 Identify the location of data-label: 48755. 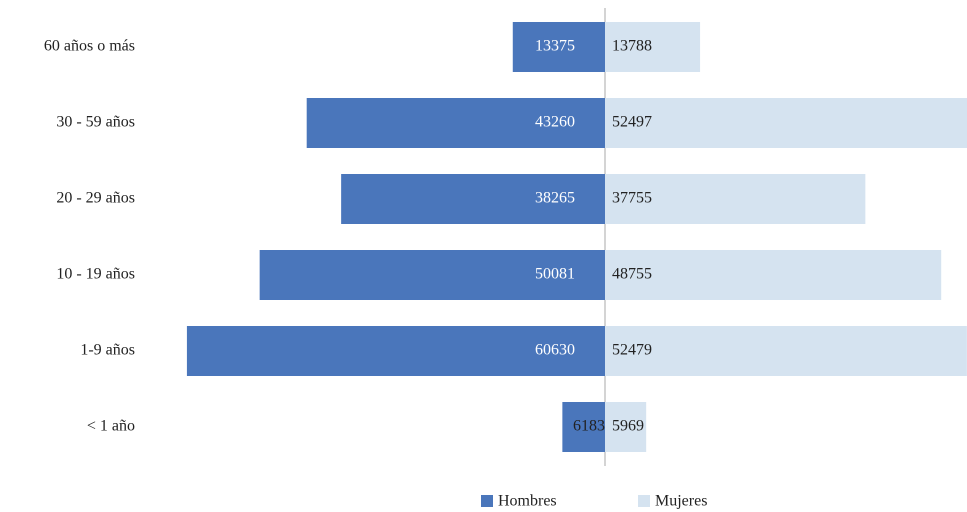
(632, 274).